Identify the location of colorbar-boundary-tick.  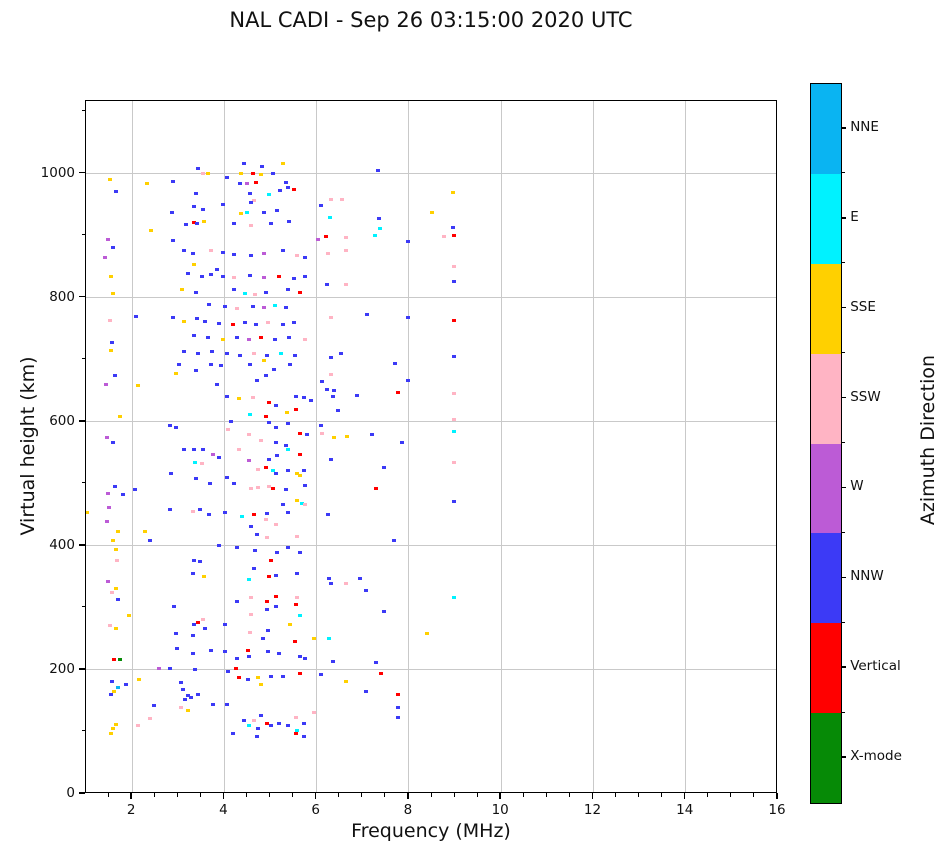
(843, 263).